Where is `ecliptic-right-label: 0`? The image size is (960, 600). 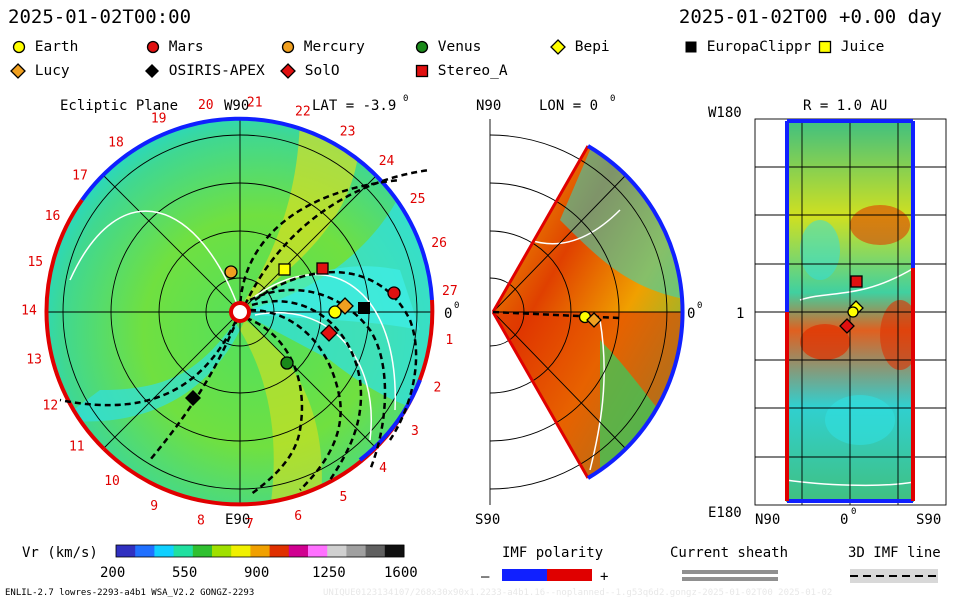 ecliptic-right-label: 0 is located at coordinates (448, 314).